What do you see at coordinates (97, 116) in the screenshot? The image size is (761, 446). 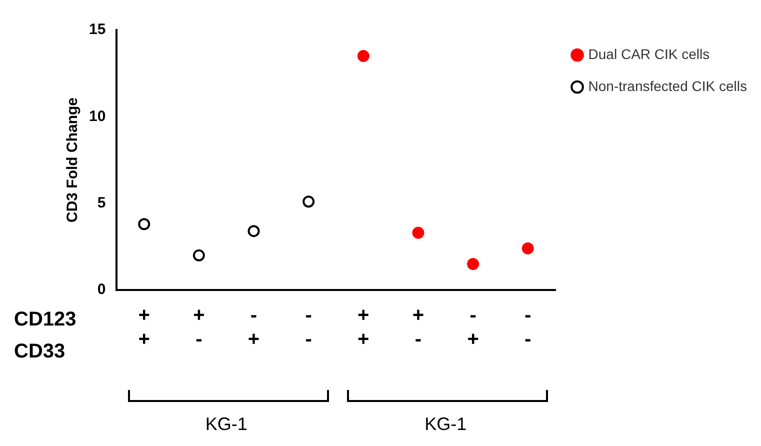 I see `y-tick-label: 10` at bounding box center [97, 116].